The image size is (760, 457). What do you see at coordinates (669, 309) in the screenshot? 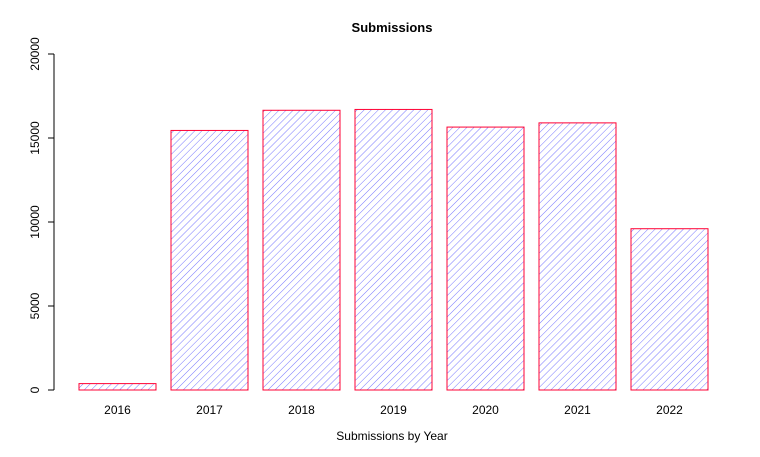
I see `bar-2022` at bounding box center [669, 309].